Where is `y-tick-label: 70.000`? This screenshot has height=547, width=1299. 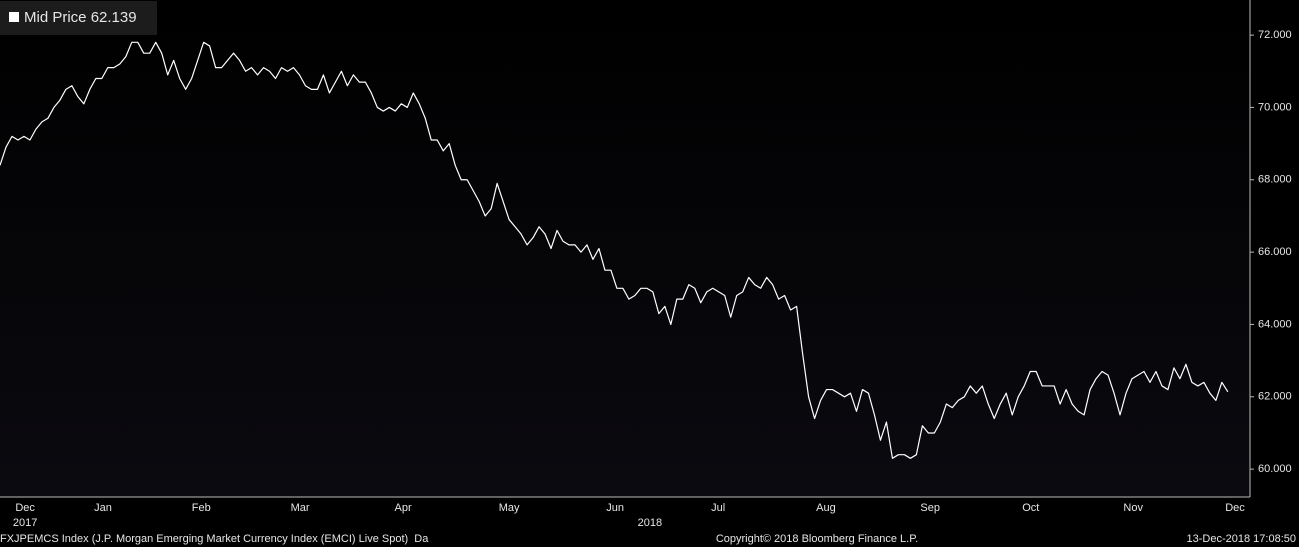
y-tick-label: 70.000 is located at coordinates (1275, 107).